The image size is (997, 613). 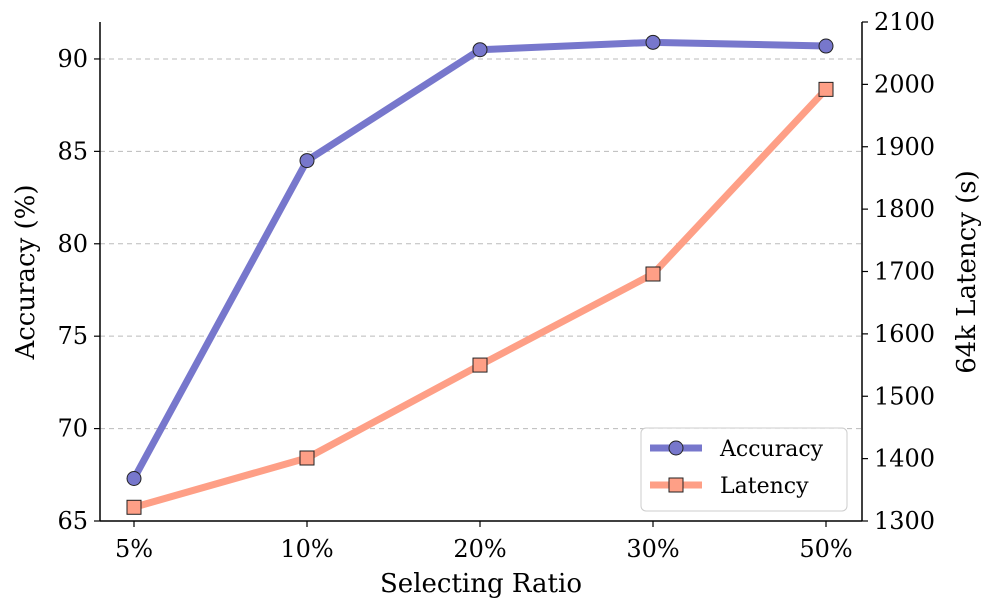 I want to click on x-tick-label: 20%, so click(x=479, y=549).